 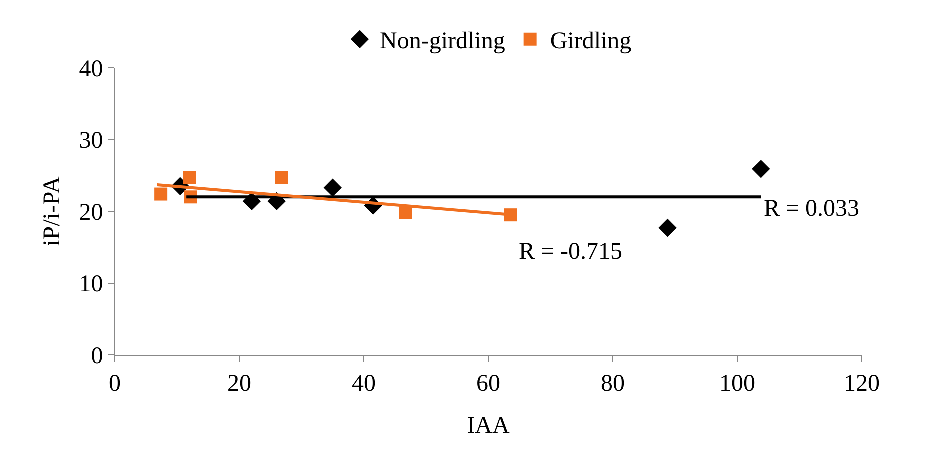 What do you see at coordinates (488, 426) in the screenshot?
I see `x-axis-title: IAA` at bounding box center [488, 426].